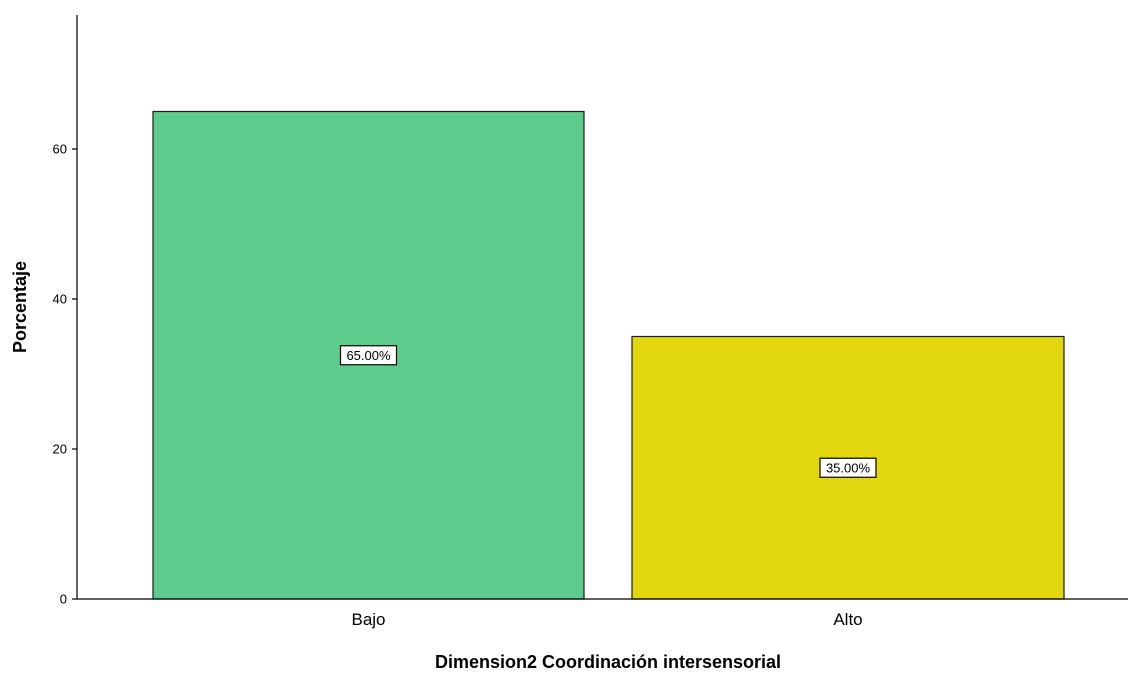 The width and height of the screenshot is (1128, 673). I want to click on y-tick-label: 0, so click(63, 599).